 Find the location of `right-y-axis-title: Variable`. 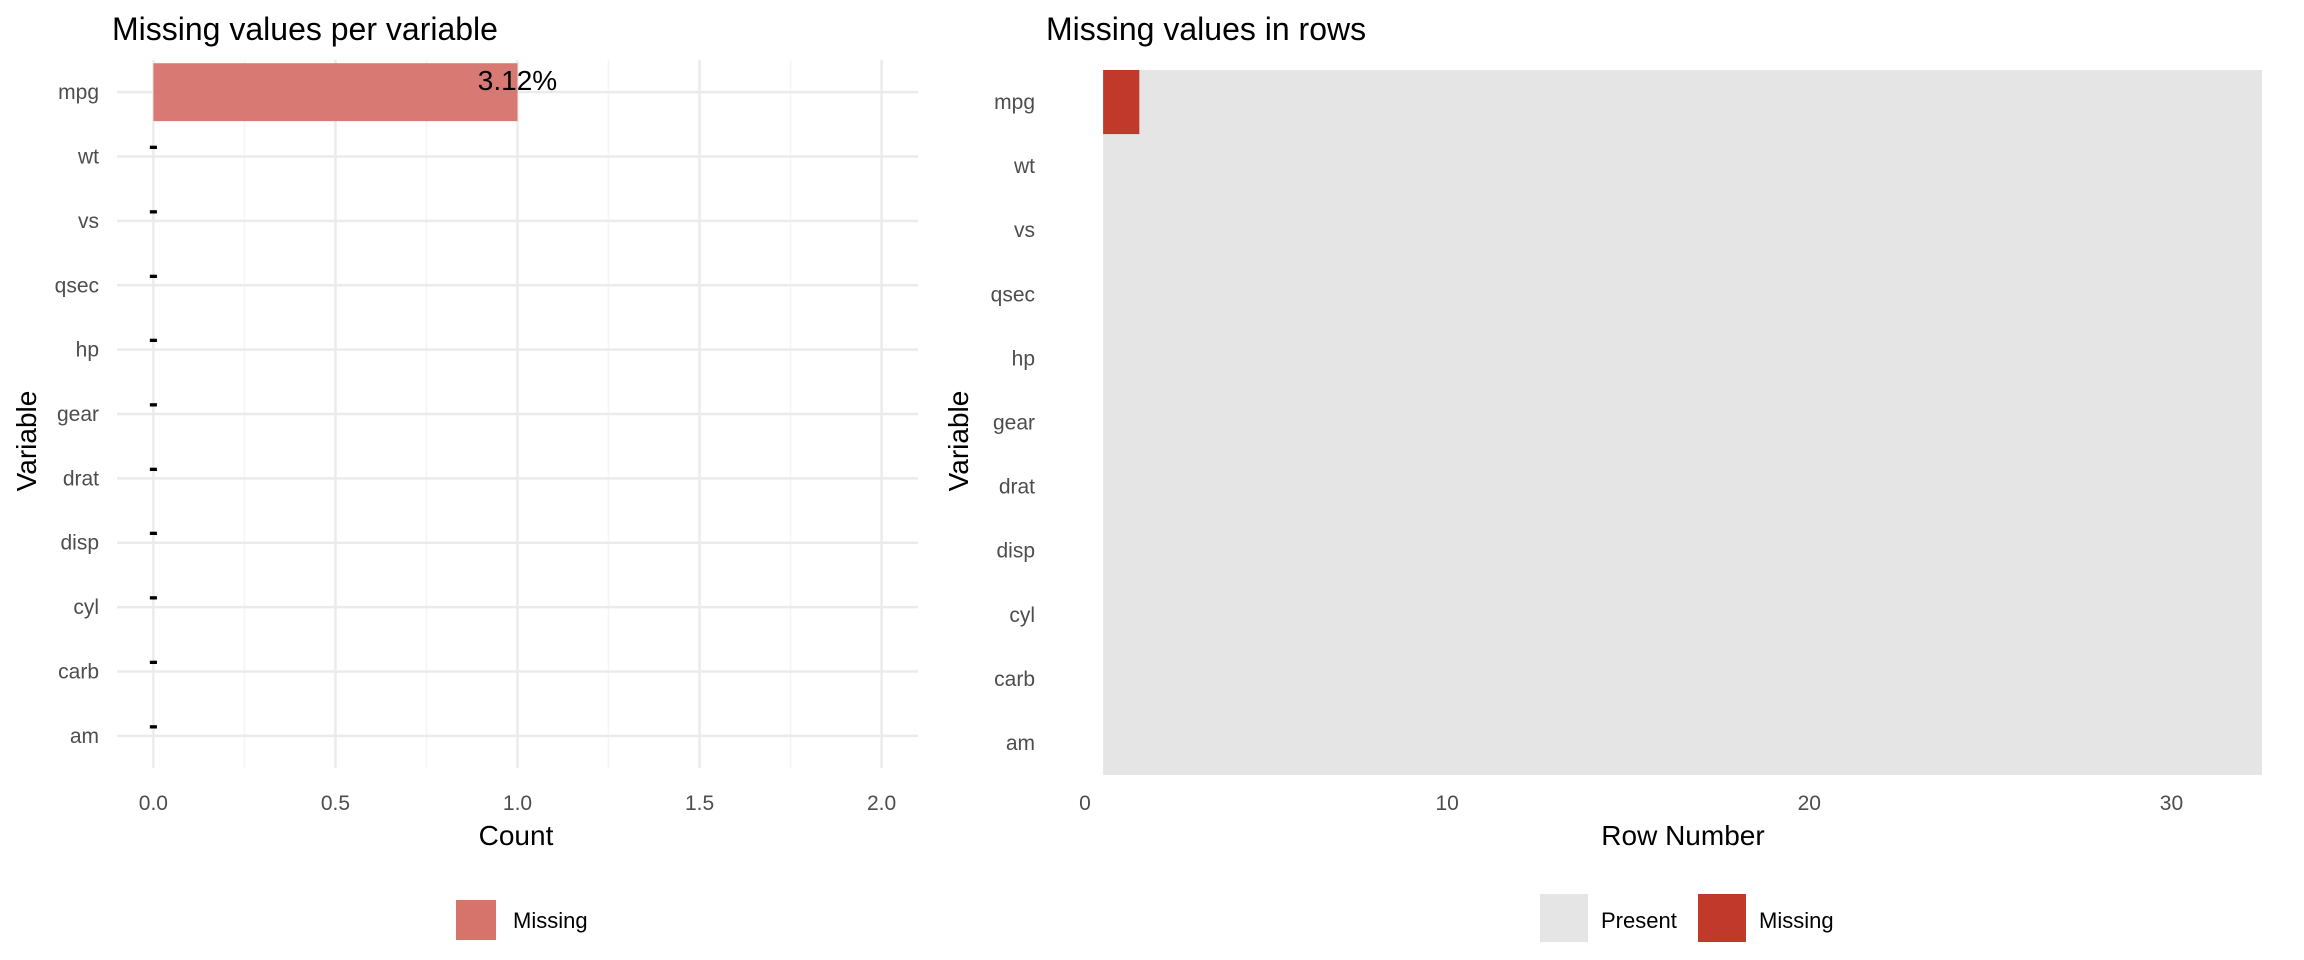

right-y-axis-title: Variable is located at coordinates (958, 441).